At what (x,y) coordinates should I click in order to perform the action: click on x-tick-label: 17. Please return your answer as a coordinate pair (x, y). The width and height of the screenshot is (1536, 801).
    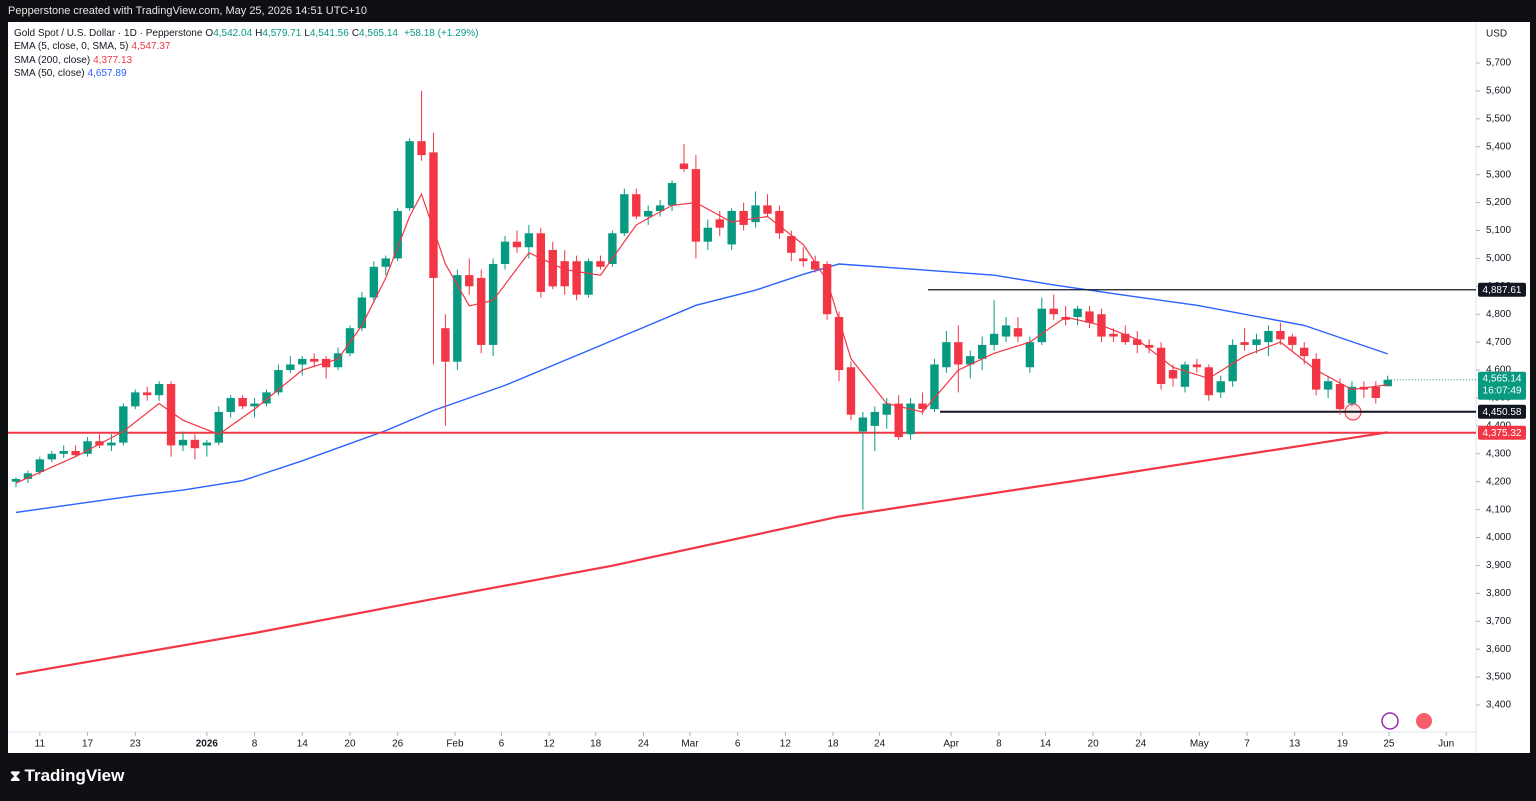
    Looking at the image, I should click on (88, 744).